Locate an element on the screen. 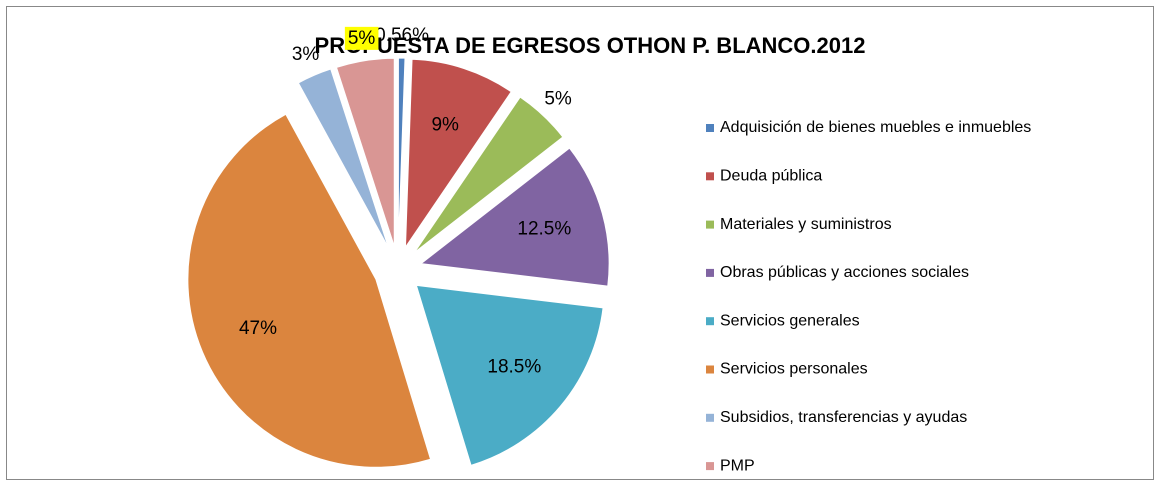  legend-label: Deuda pública is located at coordinates (771, 176).